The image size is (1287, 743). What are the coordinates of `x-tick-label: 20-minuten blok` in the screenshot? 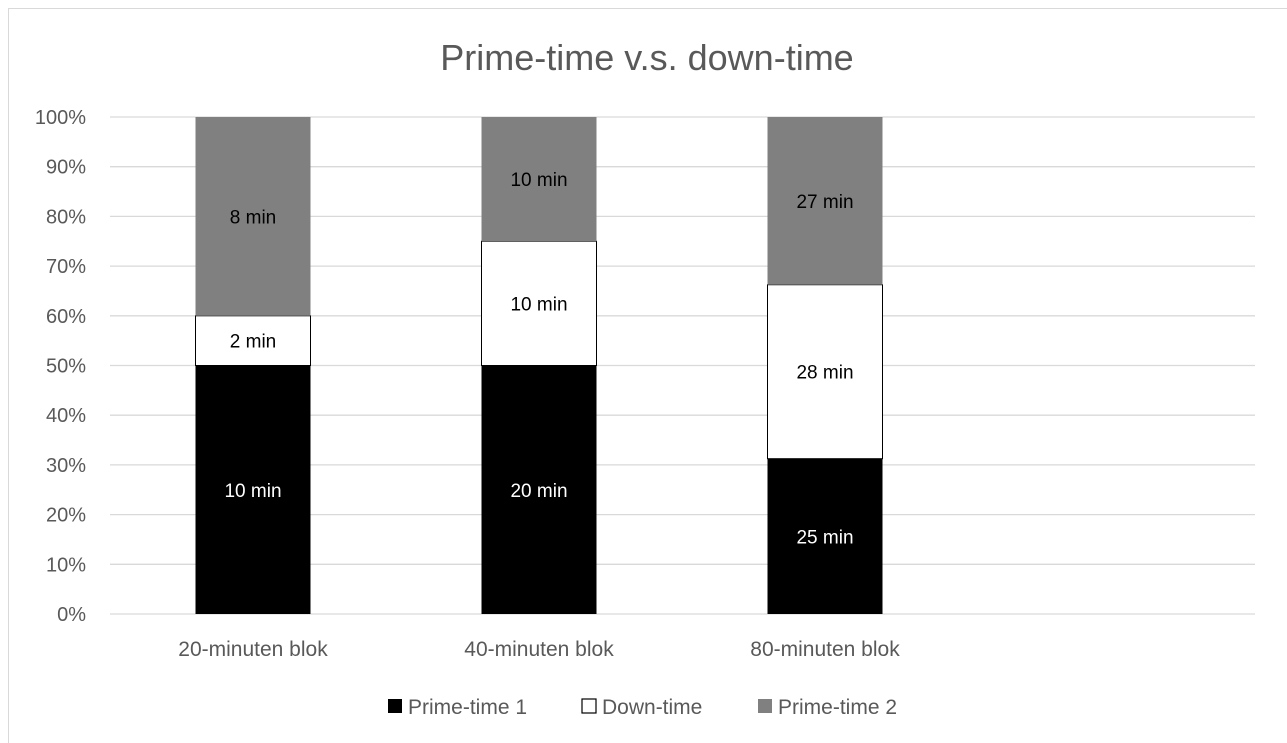 It's located at (253, 649).